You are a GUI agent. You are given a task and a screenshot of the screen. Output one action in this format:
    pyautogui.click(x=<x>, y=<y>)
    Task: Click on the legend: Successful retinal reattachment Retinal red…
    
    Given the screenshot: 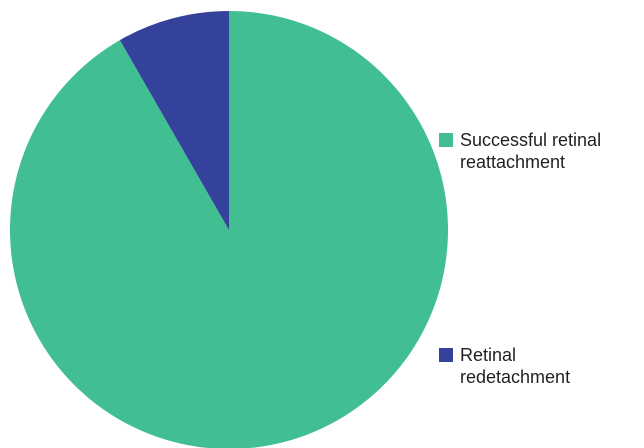 What is the action you would take?
    pyautogui.click(x=520, y=258)
    